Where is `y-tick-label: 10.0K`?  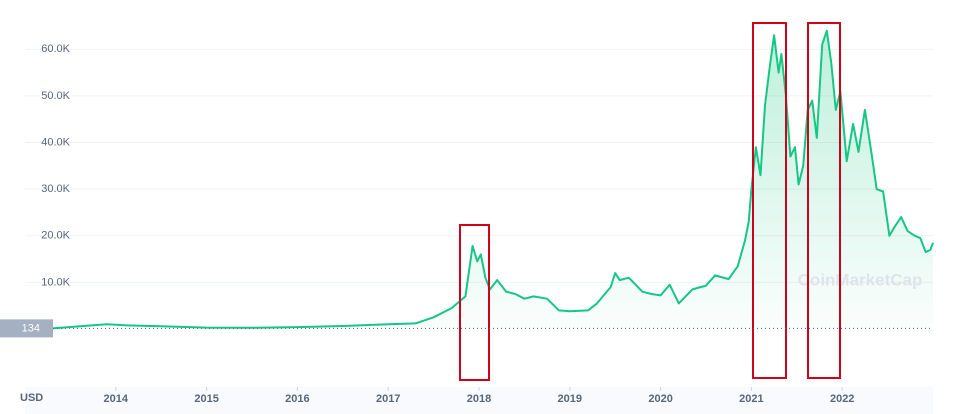 y-tick-label: 10.0K is located at coordinates (55, 282).